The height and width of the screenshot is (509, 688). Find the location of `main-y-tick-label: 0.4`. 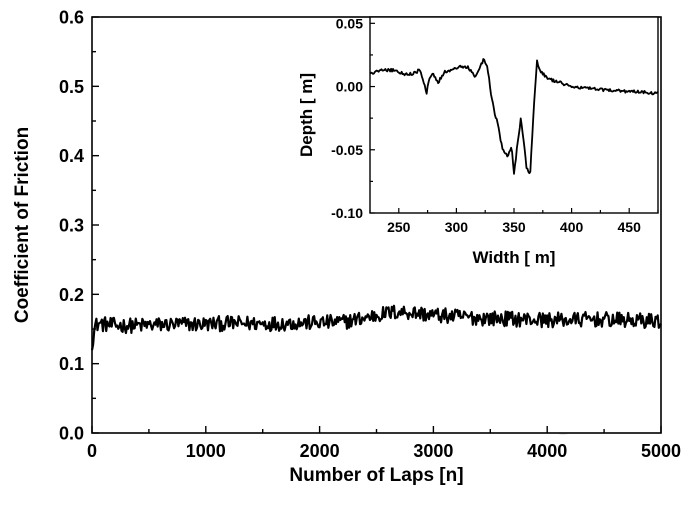

main-y-tick-label: 0.4 is located at coordinates (71, 156).